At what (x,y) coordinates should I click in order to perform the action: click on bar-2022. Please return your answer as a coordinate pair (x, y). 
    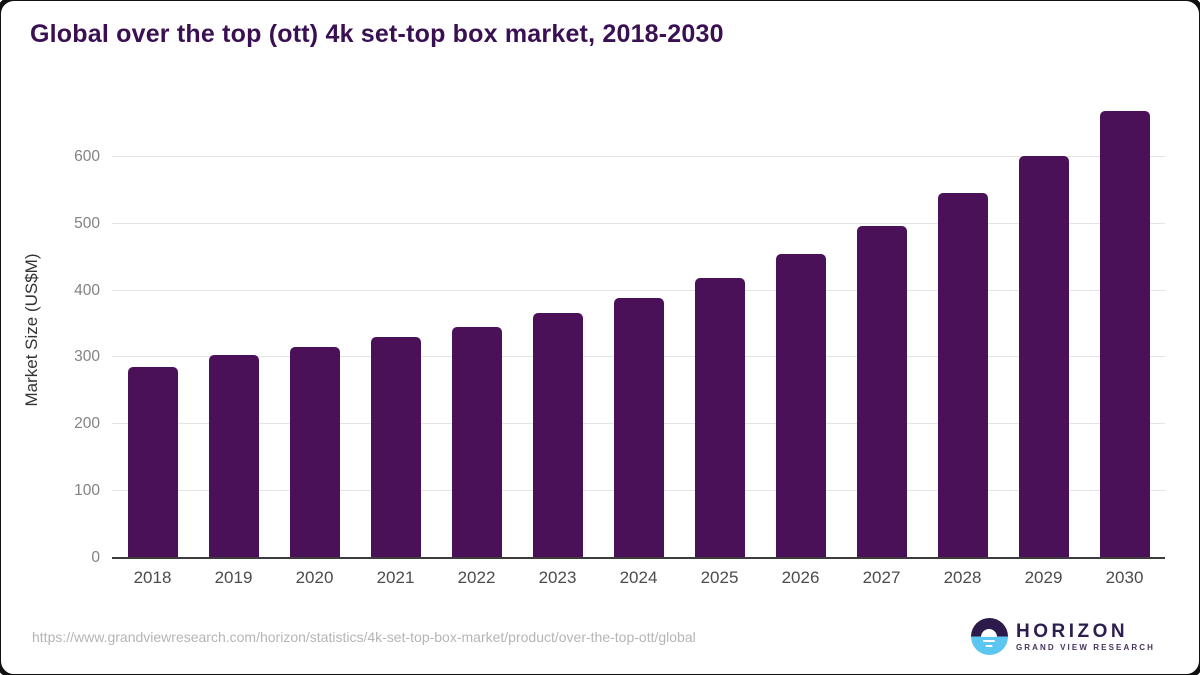
    Looking at the image, I should click on (476, 442).